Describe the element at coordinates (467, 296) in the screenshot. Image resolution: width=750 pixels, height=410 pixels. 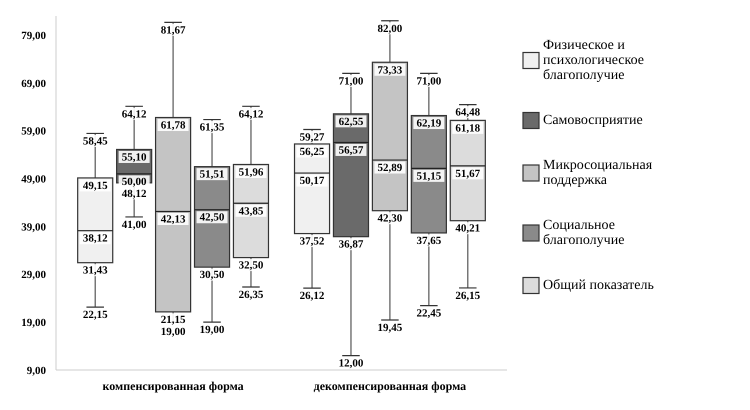
I see `text: 26,15` at that location.